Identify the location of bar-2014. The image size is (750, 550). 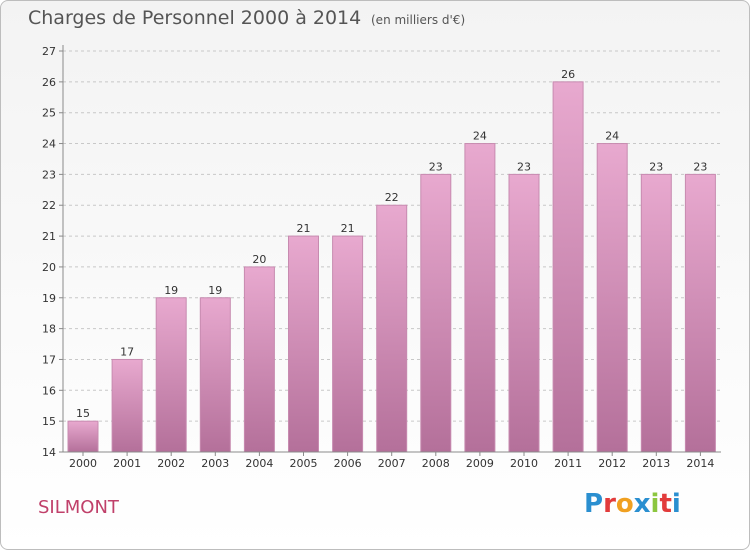
(700, 313).